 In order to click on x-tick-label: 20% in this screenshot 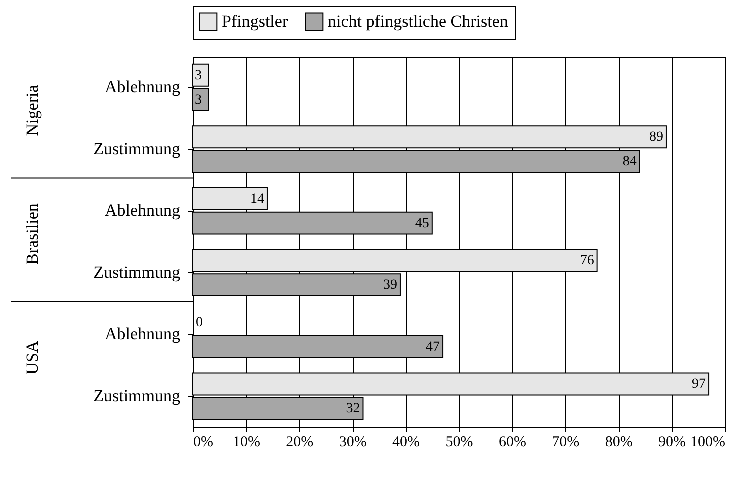, I will do `click(300, 442)`.